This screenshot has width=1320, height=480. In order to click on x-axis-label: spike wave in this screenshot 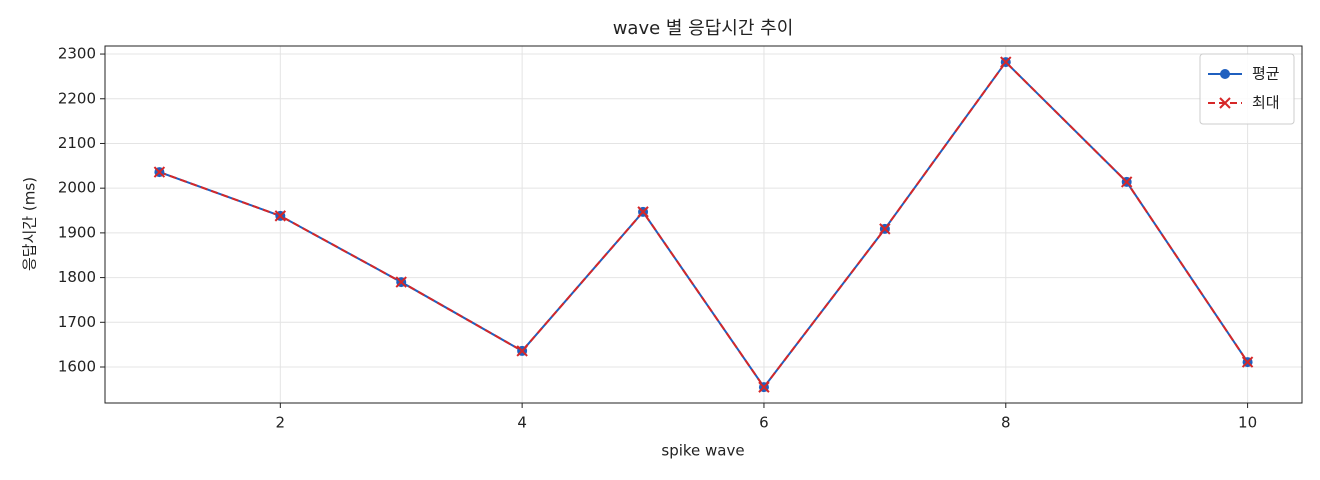, I will do `click(702, 451)`.